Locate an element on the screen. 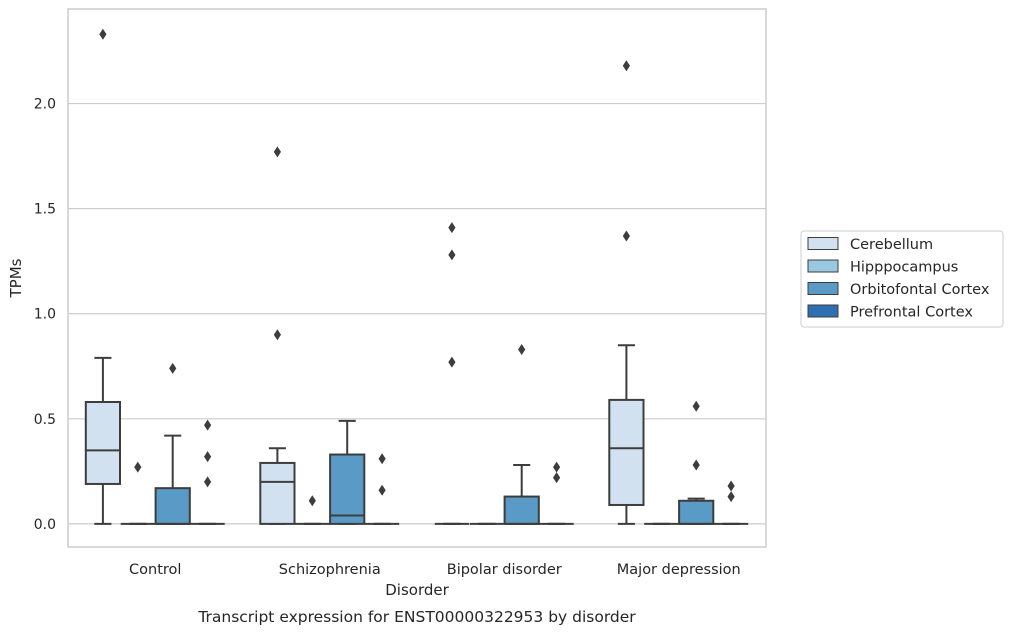  y-tick-label: 0.5 is located at coordinates (45, 420).